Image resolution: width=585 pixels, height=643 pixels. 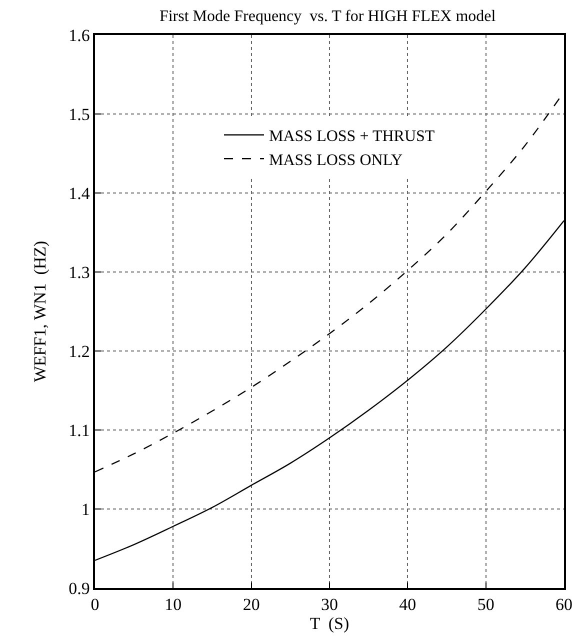 I want to click on y-tick-label: 1.5, so click(x=79, y=114).